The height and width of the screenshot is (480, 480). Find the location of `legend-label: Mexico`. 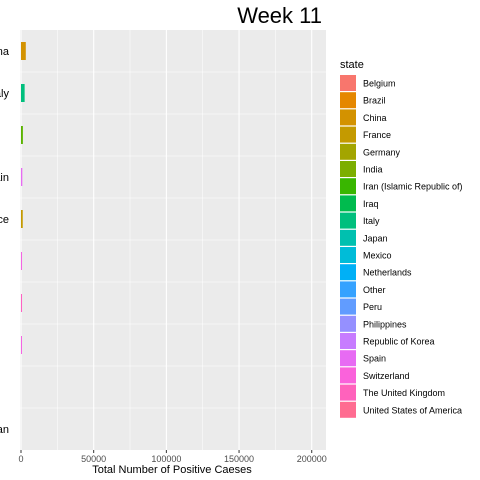

legend-label: Mexico is located at coordinates (377, 256).